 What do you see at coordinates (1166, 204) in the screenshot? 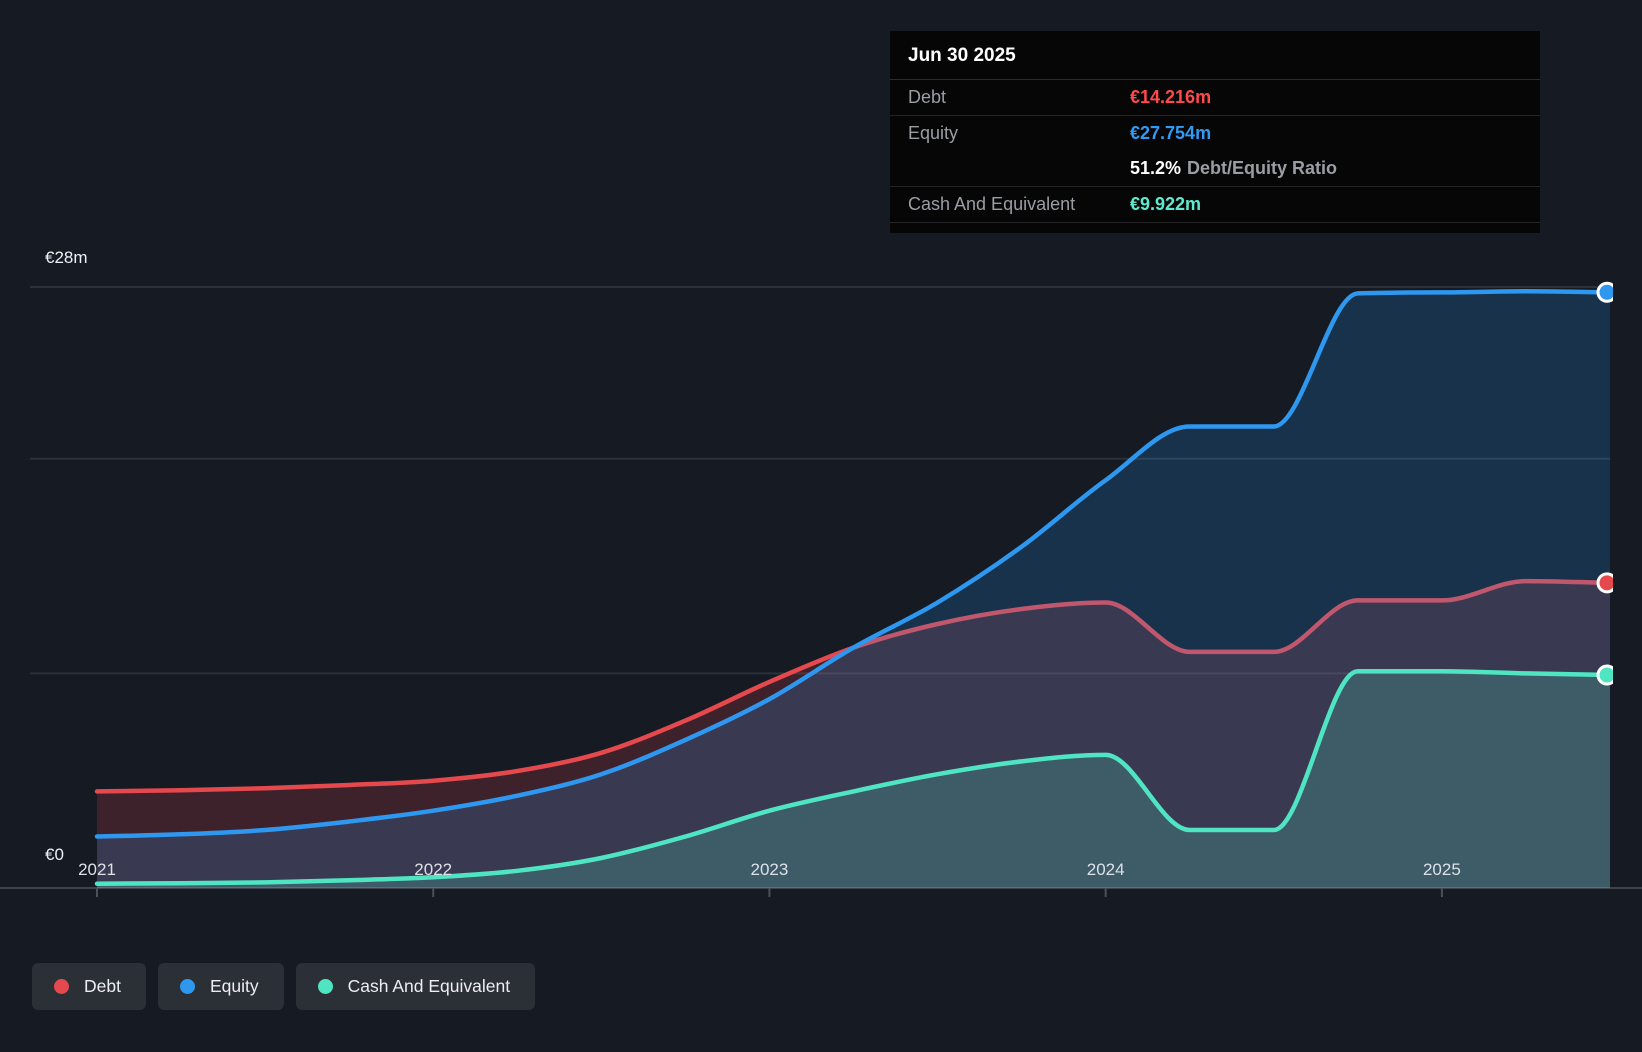
I see `tooltip-cash-value: €9.922m` at bounding box center [1166, 204].